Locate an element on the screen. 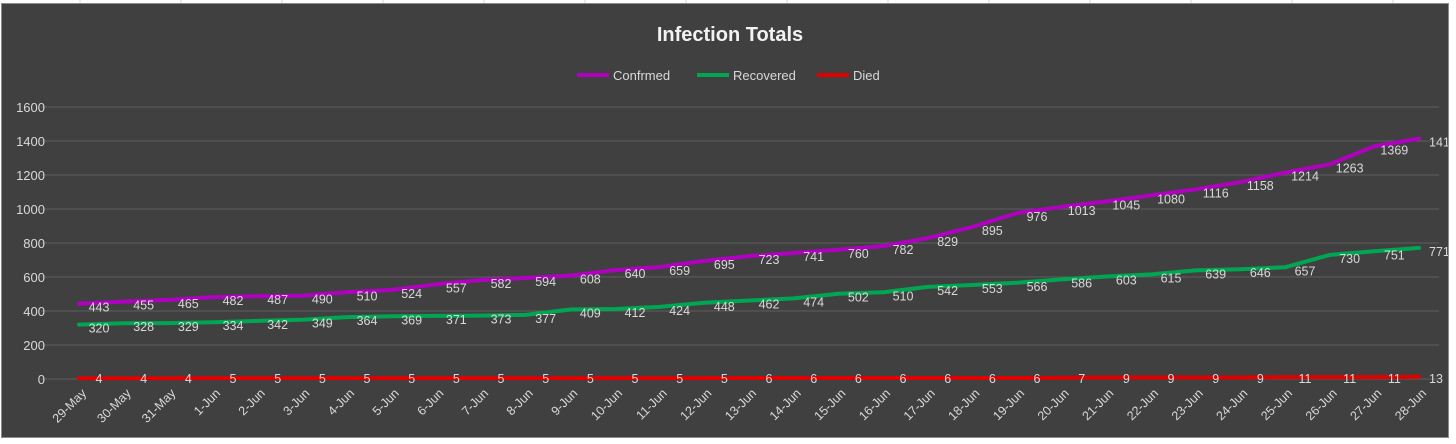  y-tick-label: 600 is located at coordinates (34, 277).